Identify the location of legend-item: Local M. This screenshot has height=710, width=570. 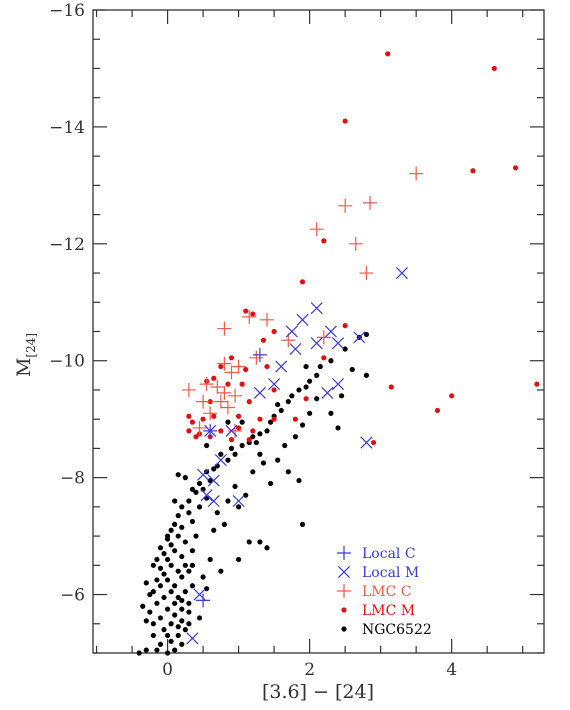
(378, 573).